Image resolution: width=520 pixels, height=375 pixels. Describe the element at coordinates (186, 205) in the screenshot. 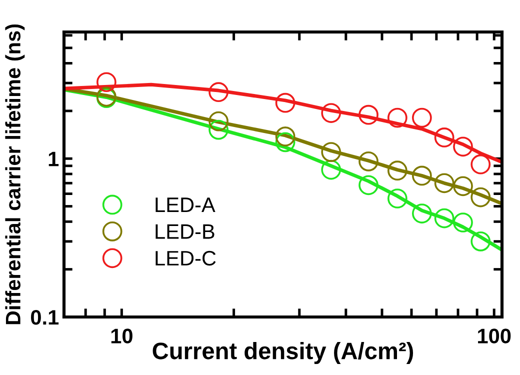

I see `legend-label: LED-A` at that location.